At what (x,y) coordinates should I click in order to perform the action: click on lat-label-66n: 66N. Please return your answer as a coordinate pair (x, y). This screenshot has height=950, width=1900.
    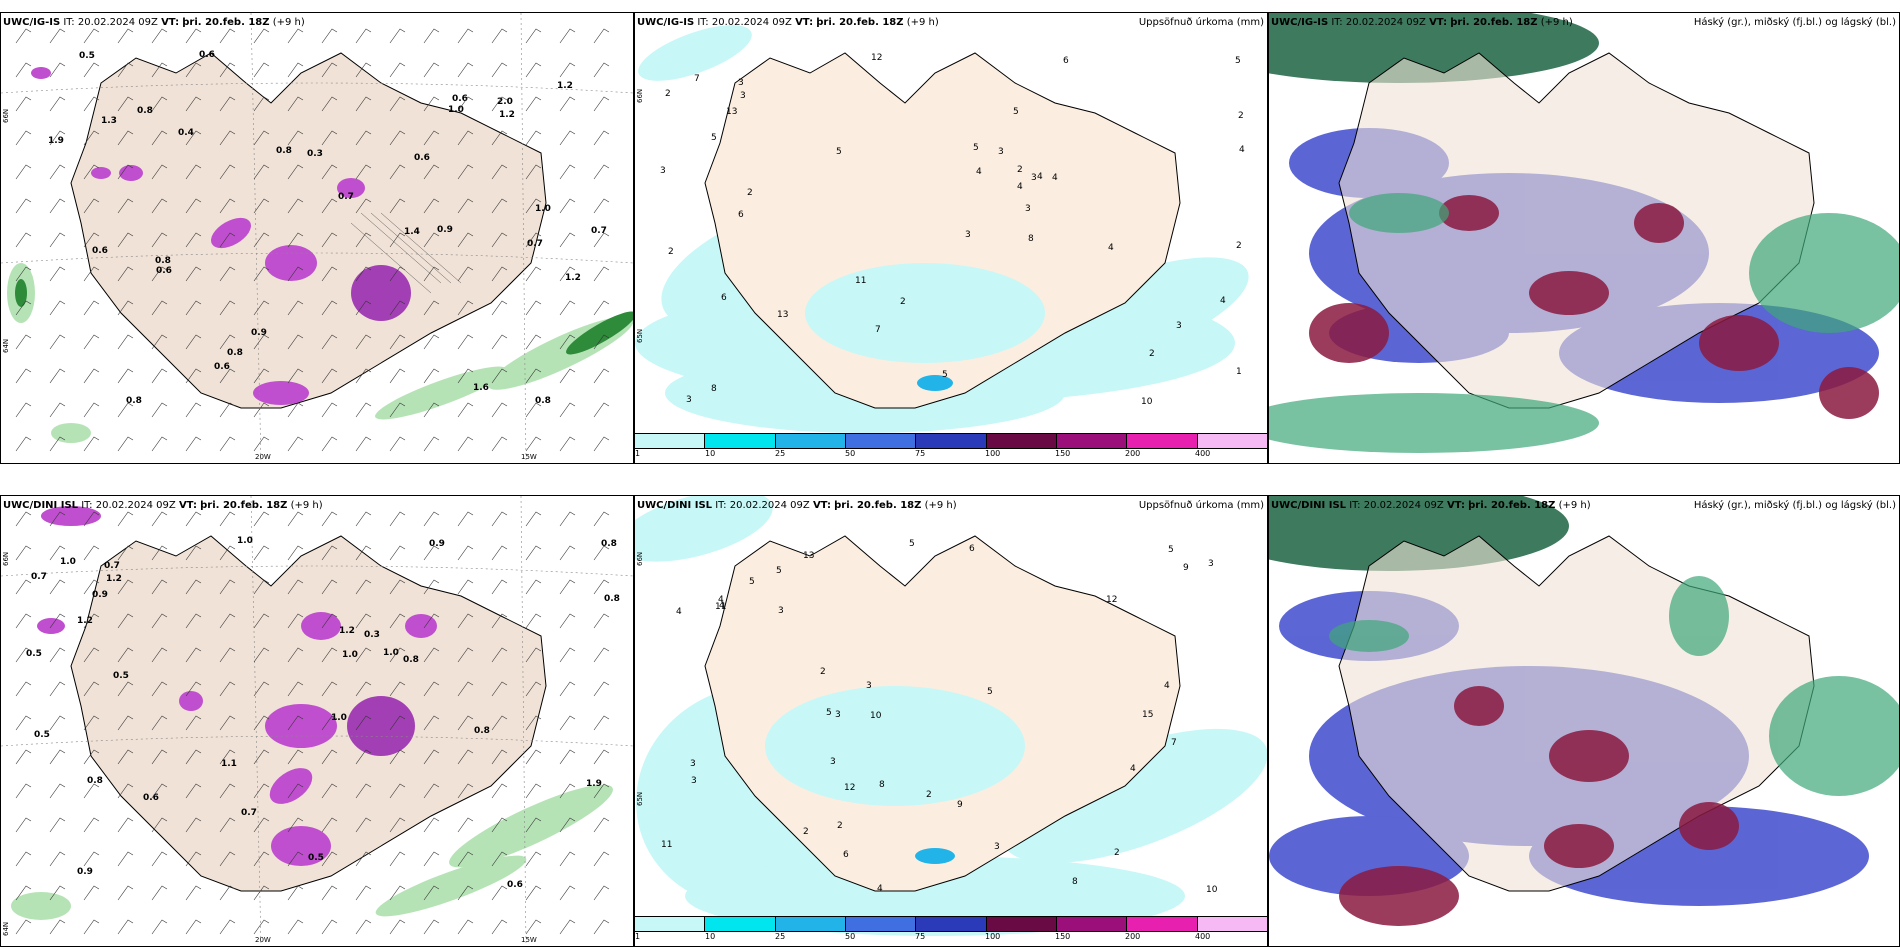
    Looking at the image, I should click on (6, 558).